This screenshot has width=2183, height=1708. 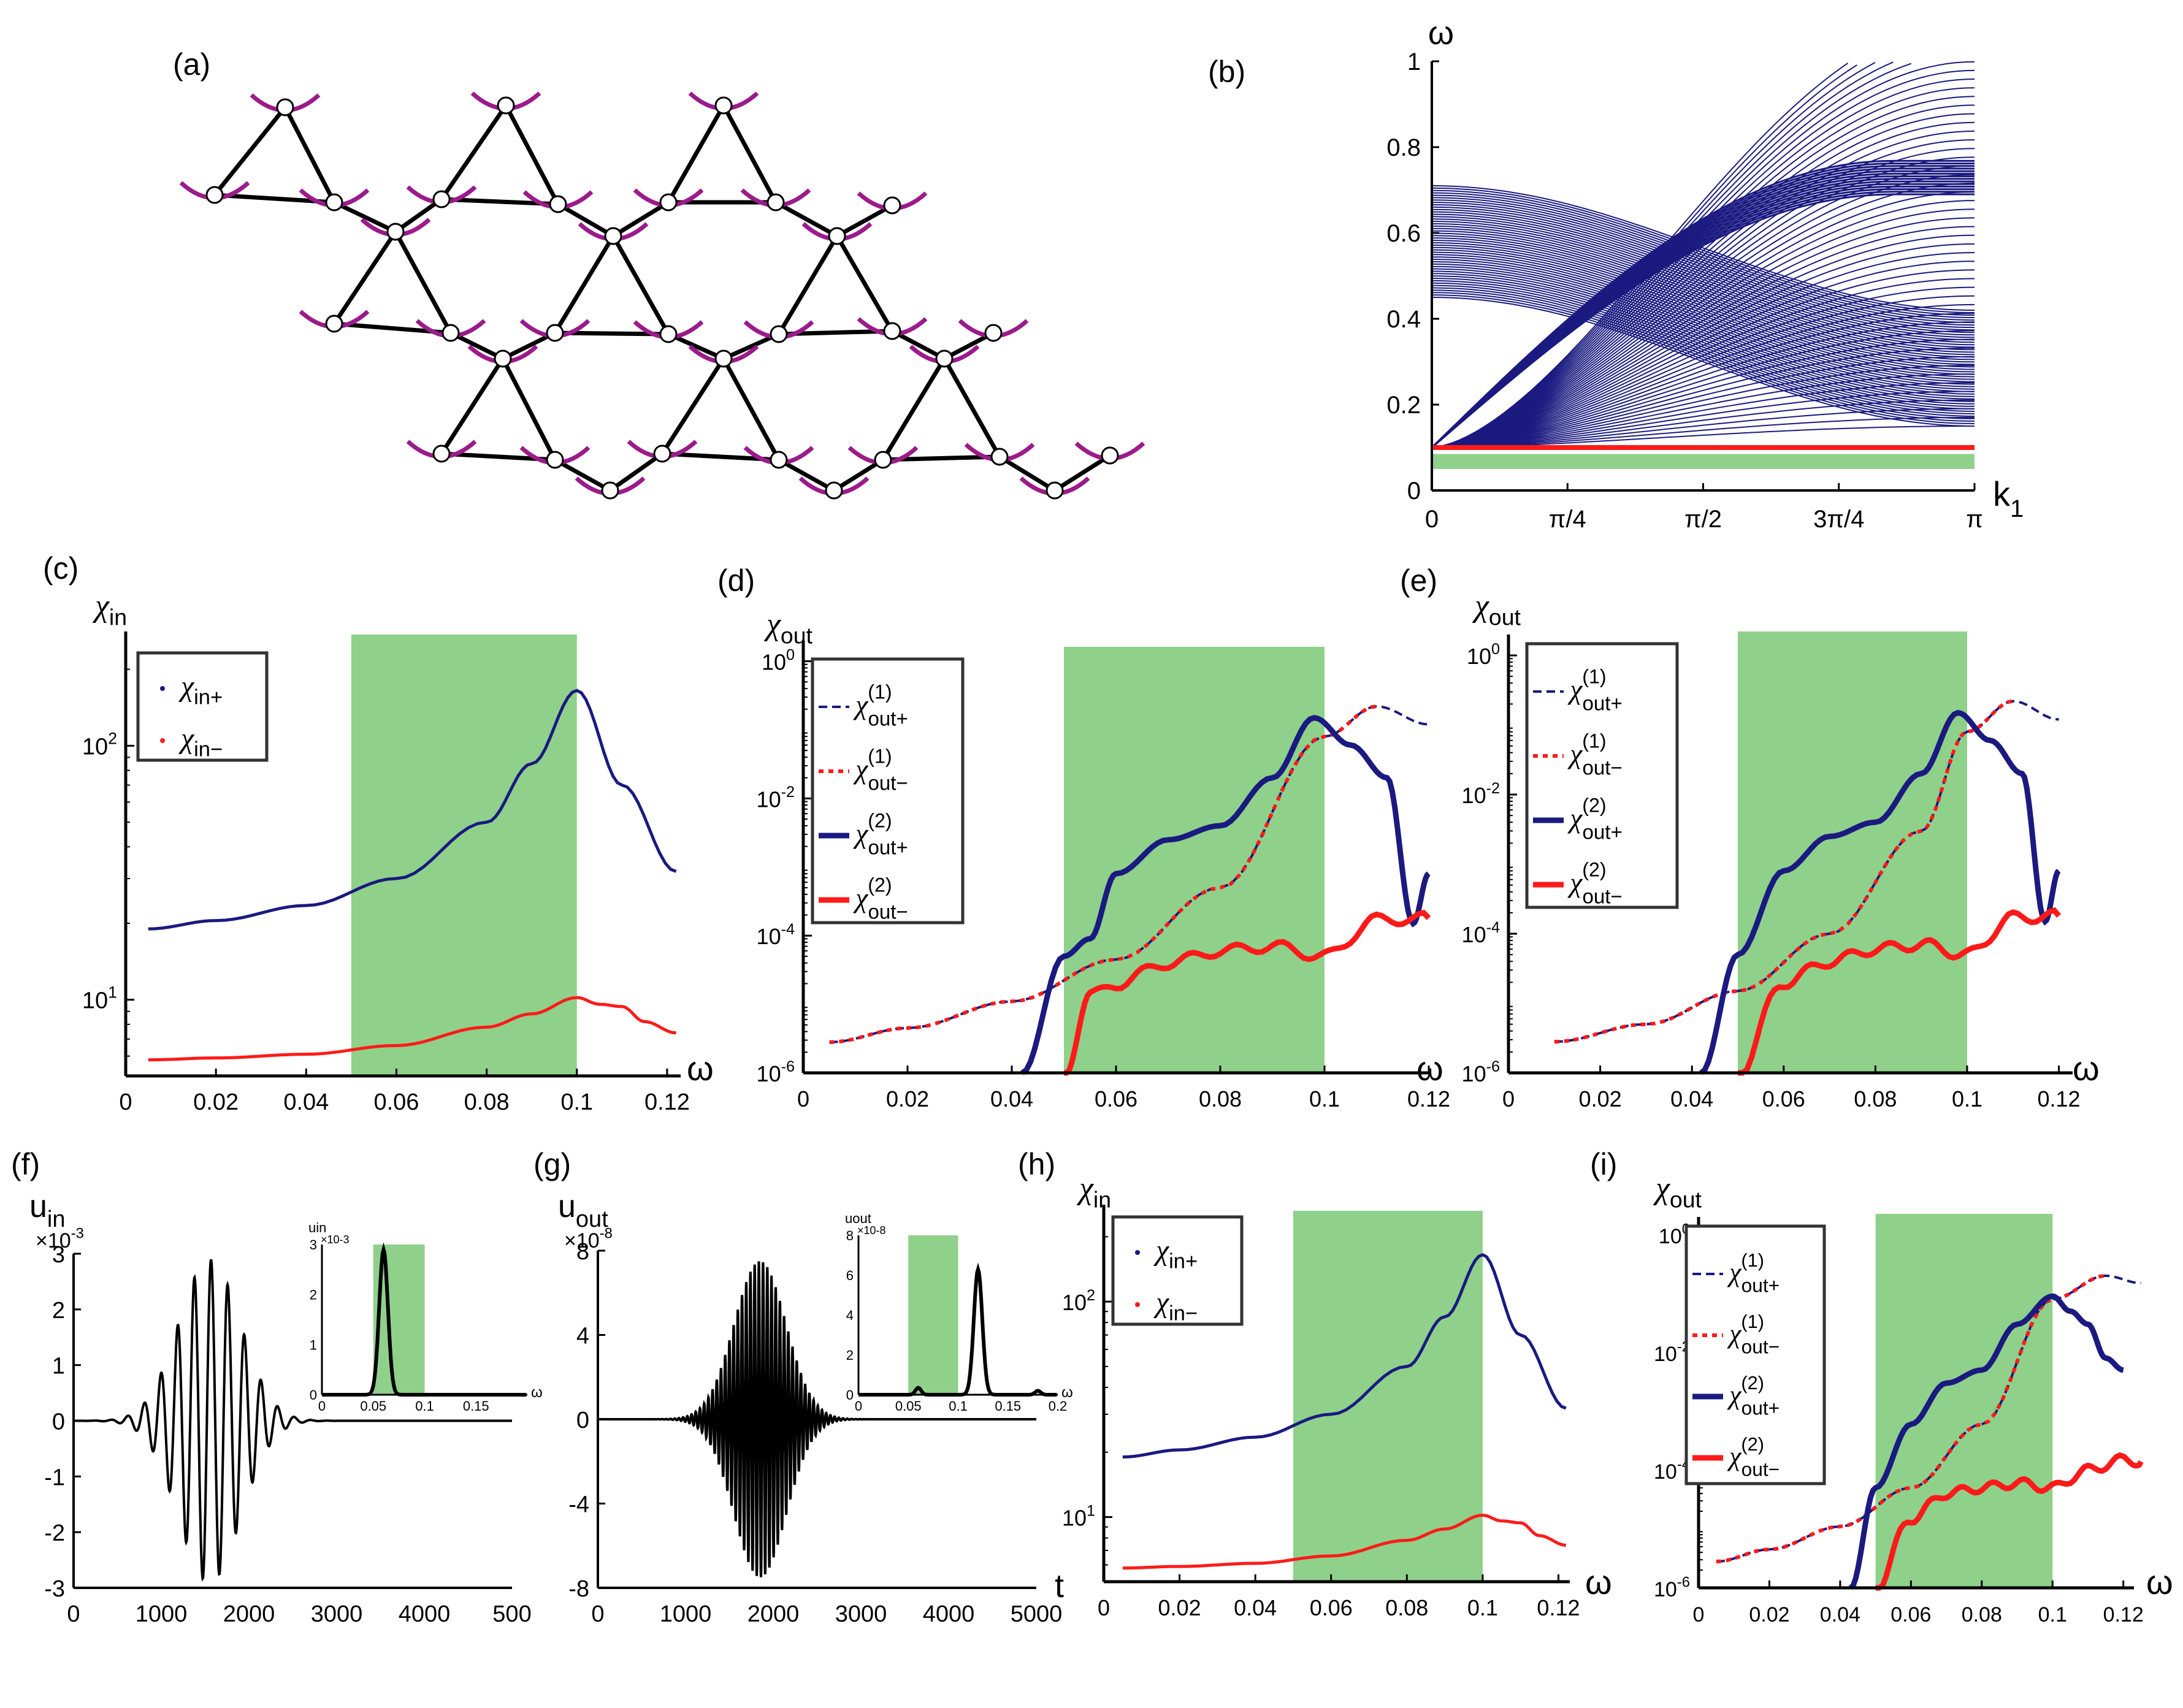 I want to click on y-tick-label: 10⁻⁶, so click(x=1481, y=1072).